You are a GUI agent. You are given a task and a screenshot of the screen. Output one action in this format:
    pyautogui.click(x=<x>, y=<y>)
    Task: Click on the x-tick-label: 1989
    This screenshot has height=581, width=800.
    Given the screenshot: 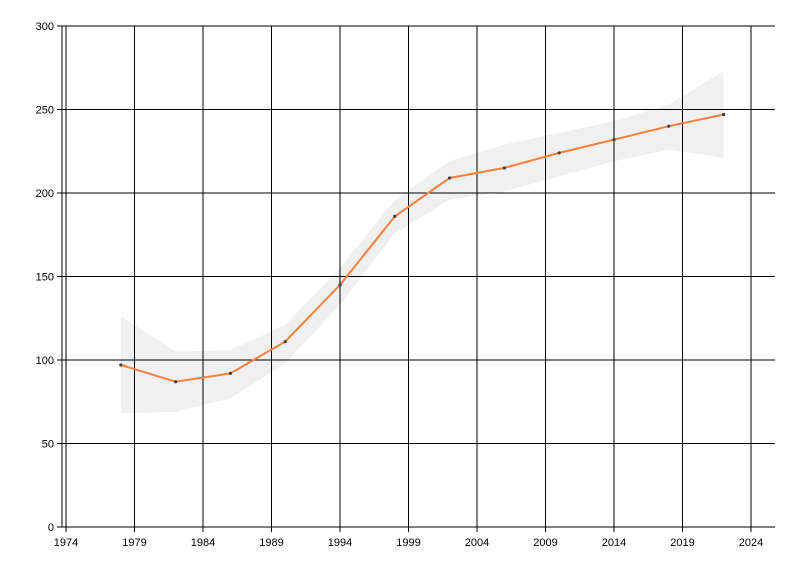 What is the action you would take?
    pyautogui.click(x=271, y=543)
    